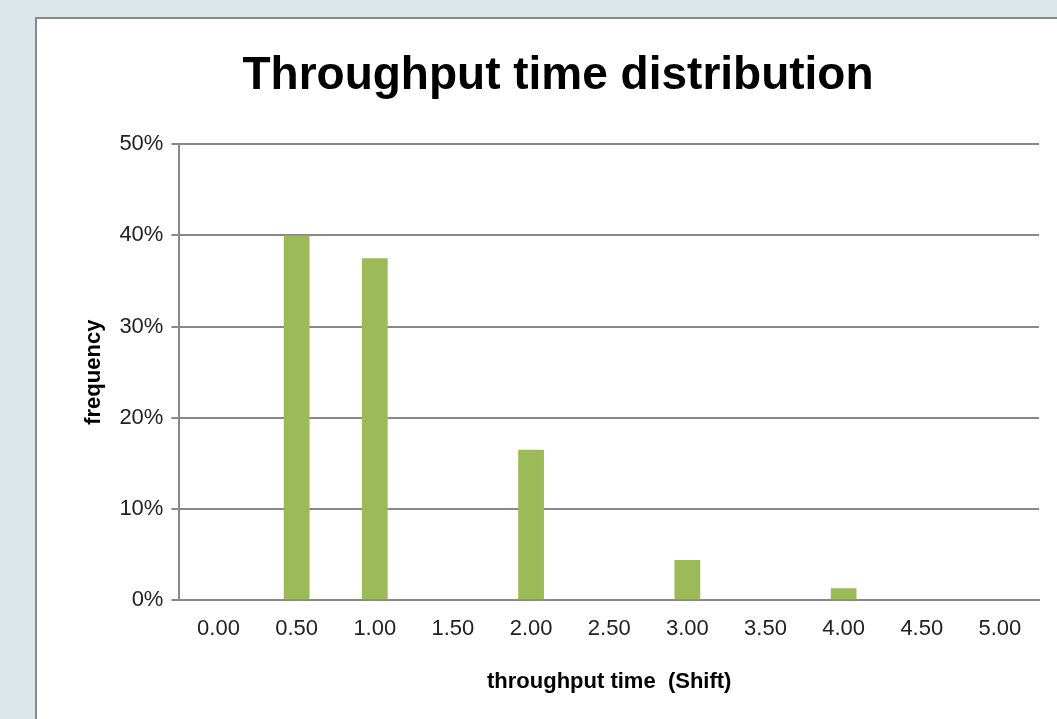 This screenshot has height=719, width=1057. I want to click on x-tick-label: 3.00, so click(687, 628).